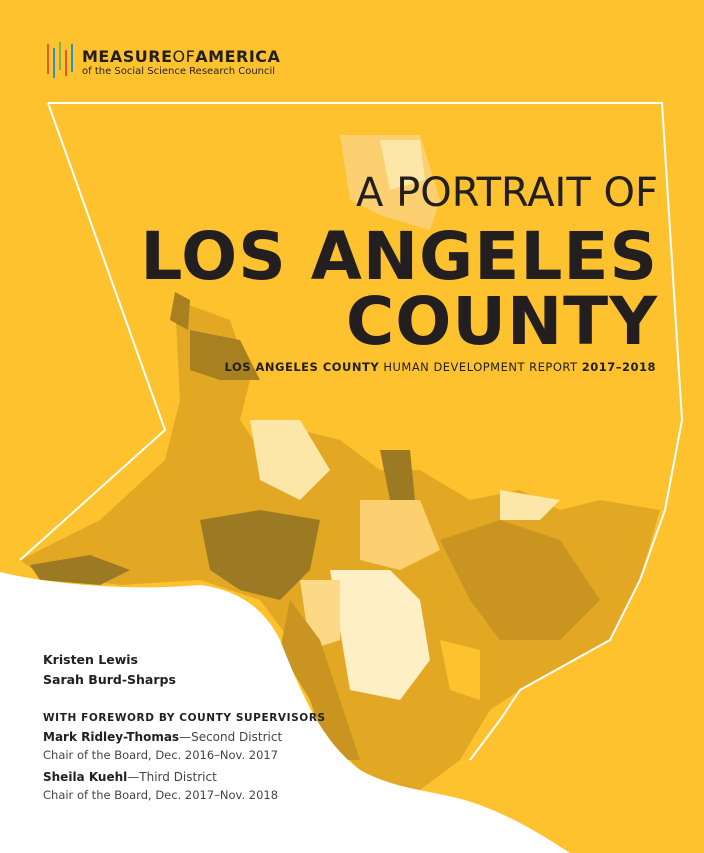  Describe the element at coordinates (127, 56) in the screenshot. I see `logo-word: MEASURE` at that location.